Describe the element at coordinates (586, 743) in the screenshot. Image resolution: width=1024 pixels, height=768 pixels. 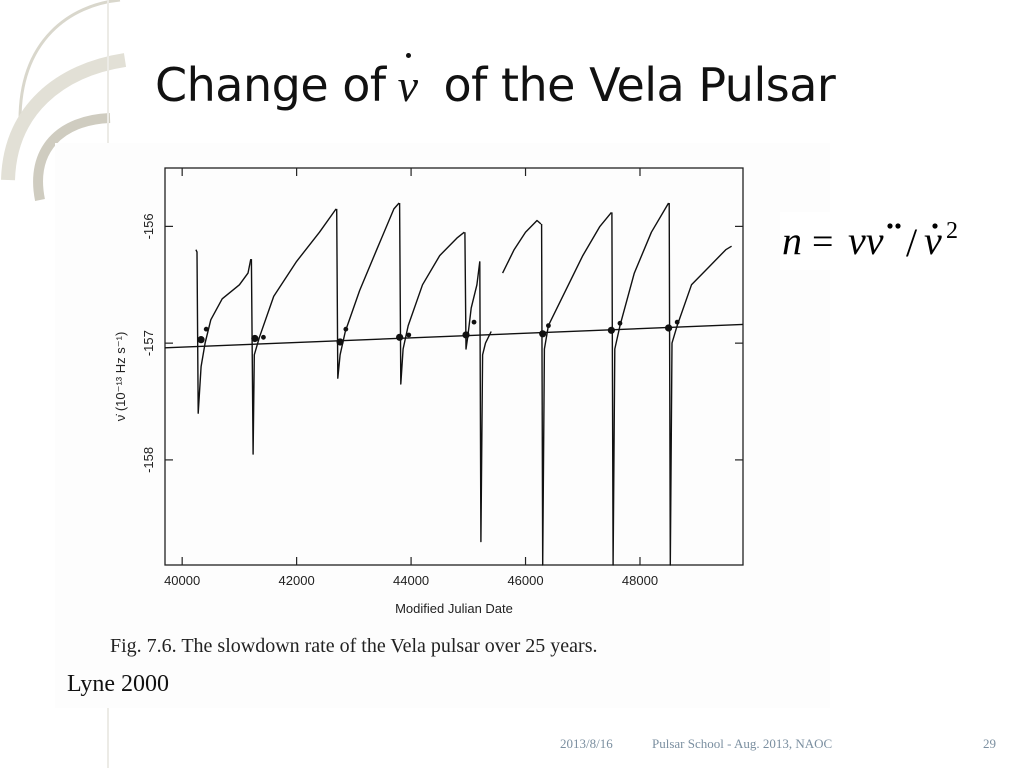
I see `footer-date: 2013/8/16` at that location.